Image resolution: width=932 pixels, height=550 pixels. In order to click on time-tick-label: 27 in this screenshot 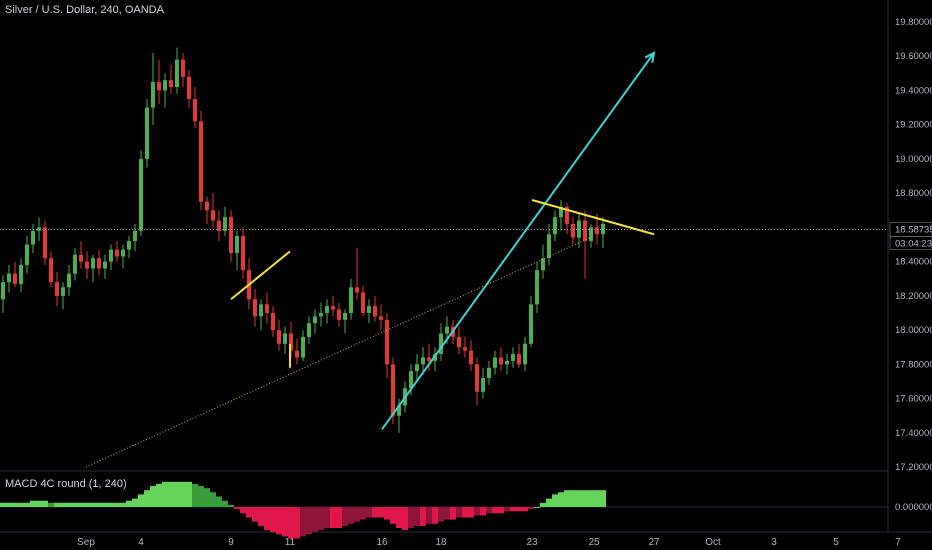, I will do `click(654, 542)`.